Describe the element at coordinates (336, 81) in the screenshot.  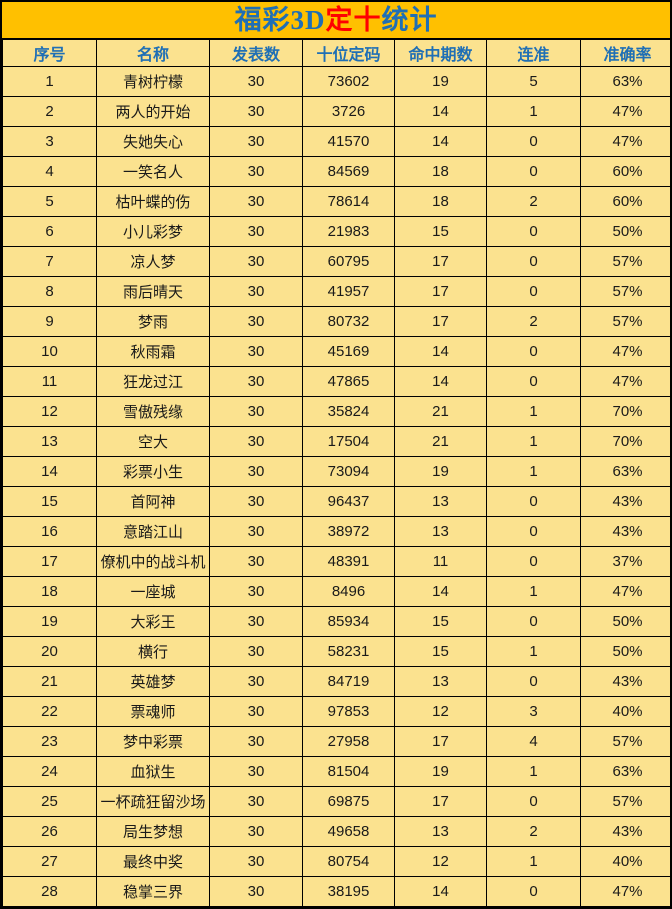
I see `table-row: 1 青树柠檬 30 73602 19 5 63%` at that location.